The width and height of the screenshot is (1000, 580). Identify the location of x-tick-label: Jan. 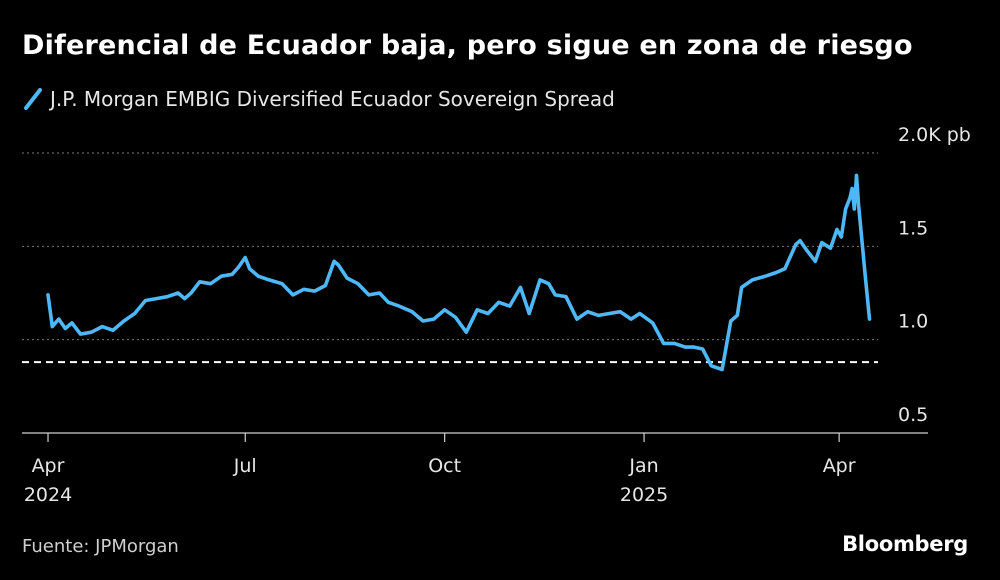
(643, 466).